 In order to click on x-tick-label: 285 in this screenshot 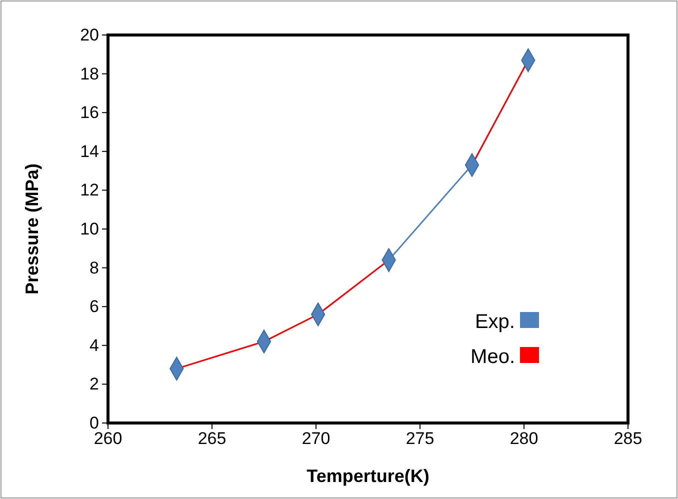, I will do `click(628, 438)`.